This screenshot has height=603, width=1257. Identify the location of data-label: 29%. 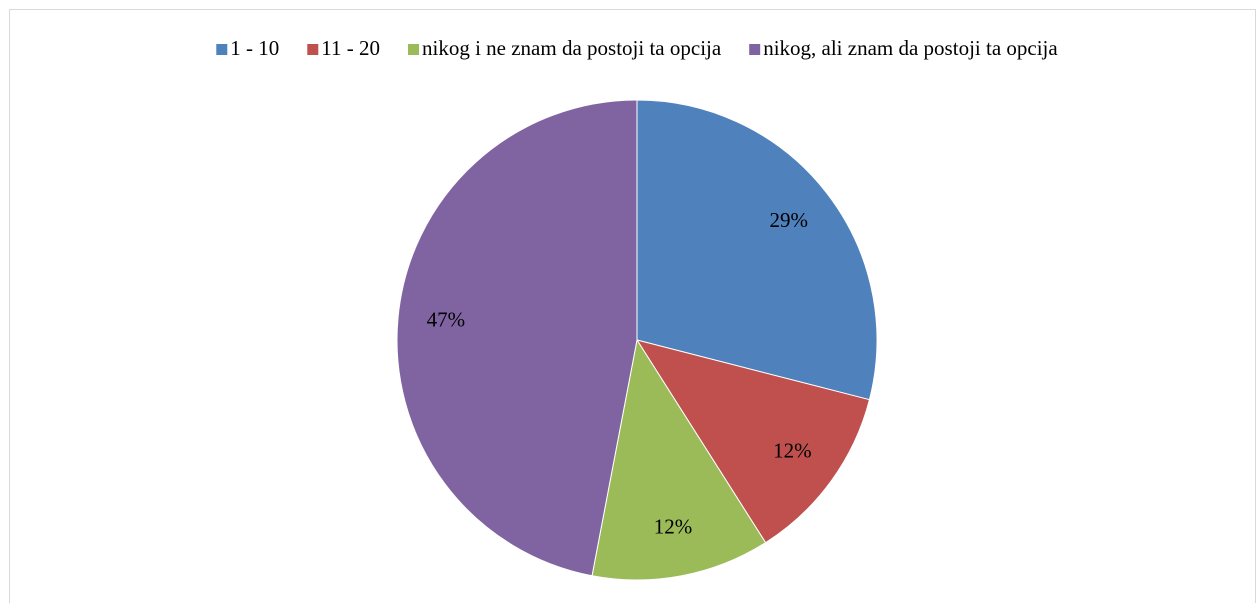
(788, 220).